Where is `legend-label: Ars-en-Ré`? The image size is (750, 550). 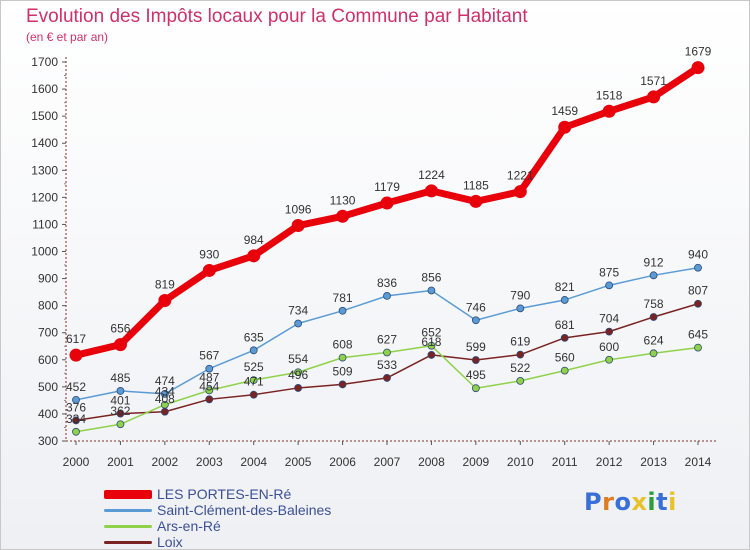 legend-label: Ars-en-Ré is located at coordinates (189, 526).